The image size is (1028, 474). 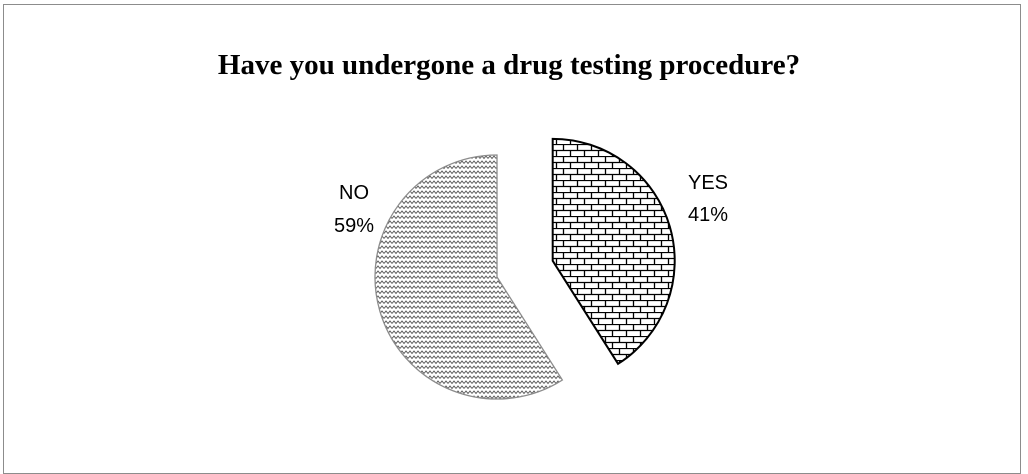 What do you see at coordinates (469, 277) in the screenshot?
I see `pie-slice-no` at bounding box center [469, 277].